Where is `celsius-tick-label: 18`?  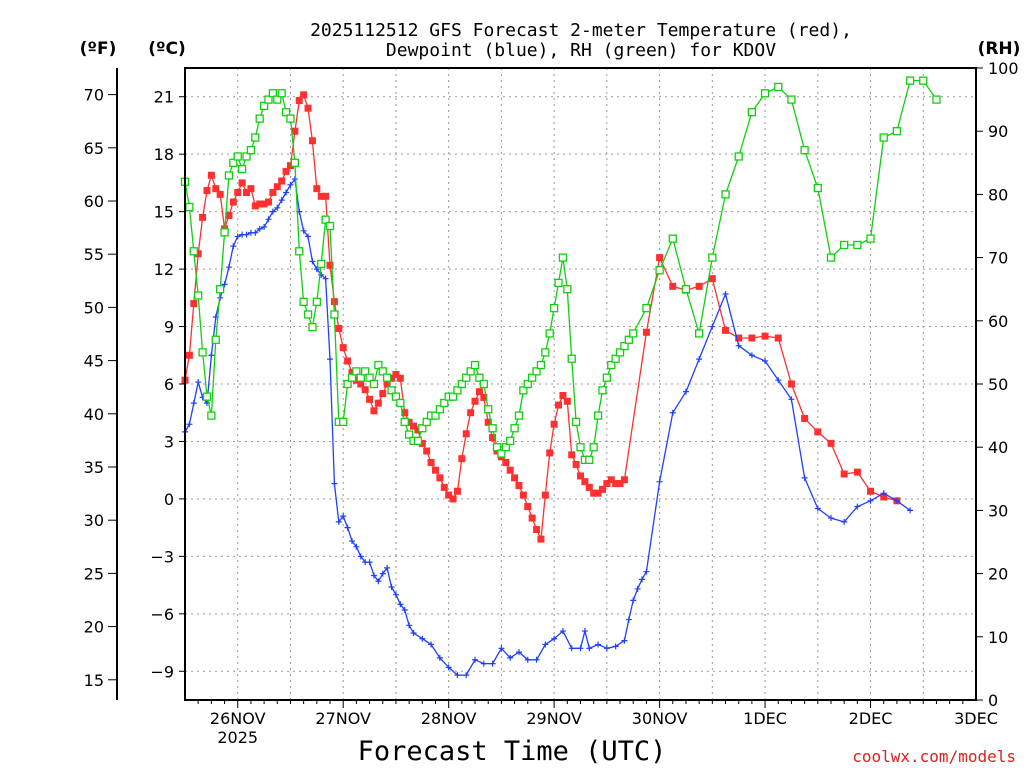 celsius-tick-label: 18 is located at coordinates (164, 154).